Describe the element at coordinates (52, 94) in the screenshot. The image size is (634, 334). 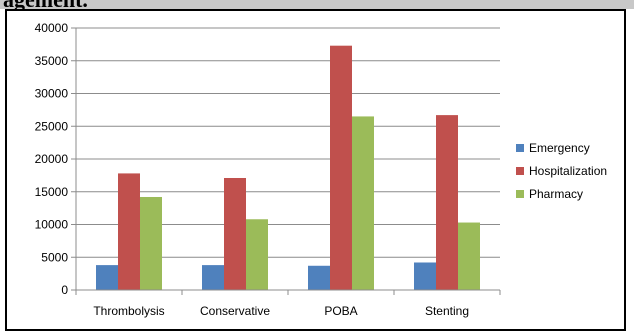
I see `y-tick-label: 30000` at that location.